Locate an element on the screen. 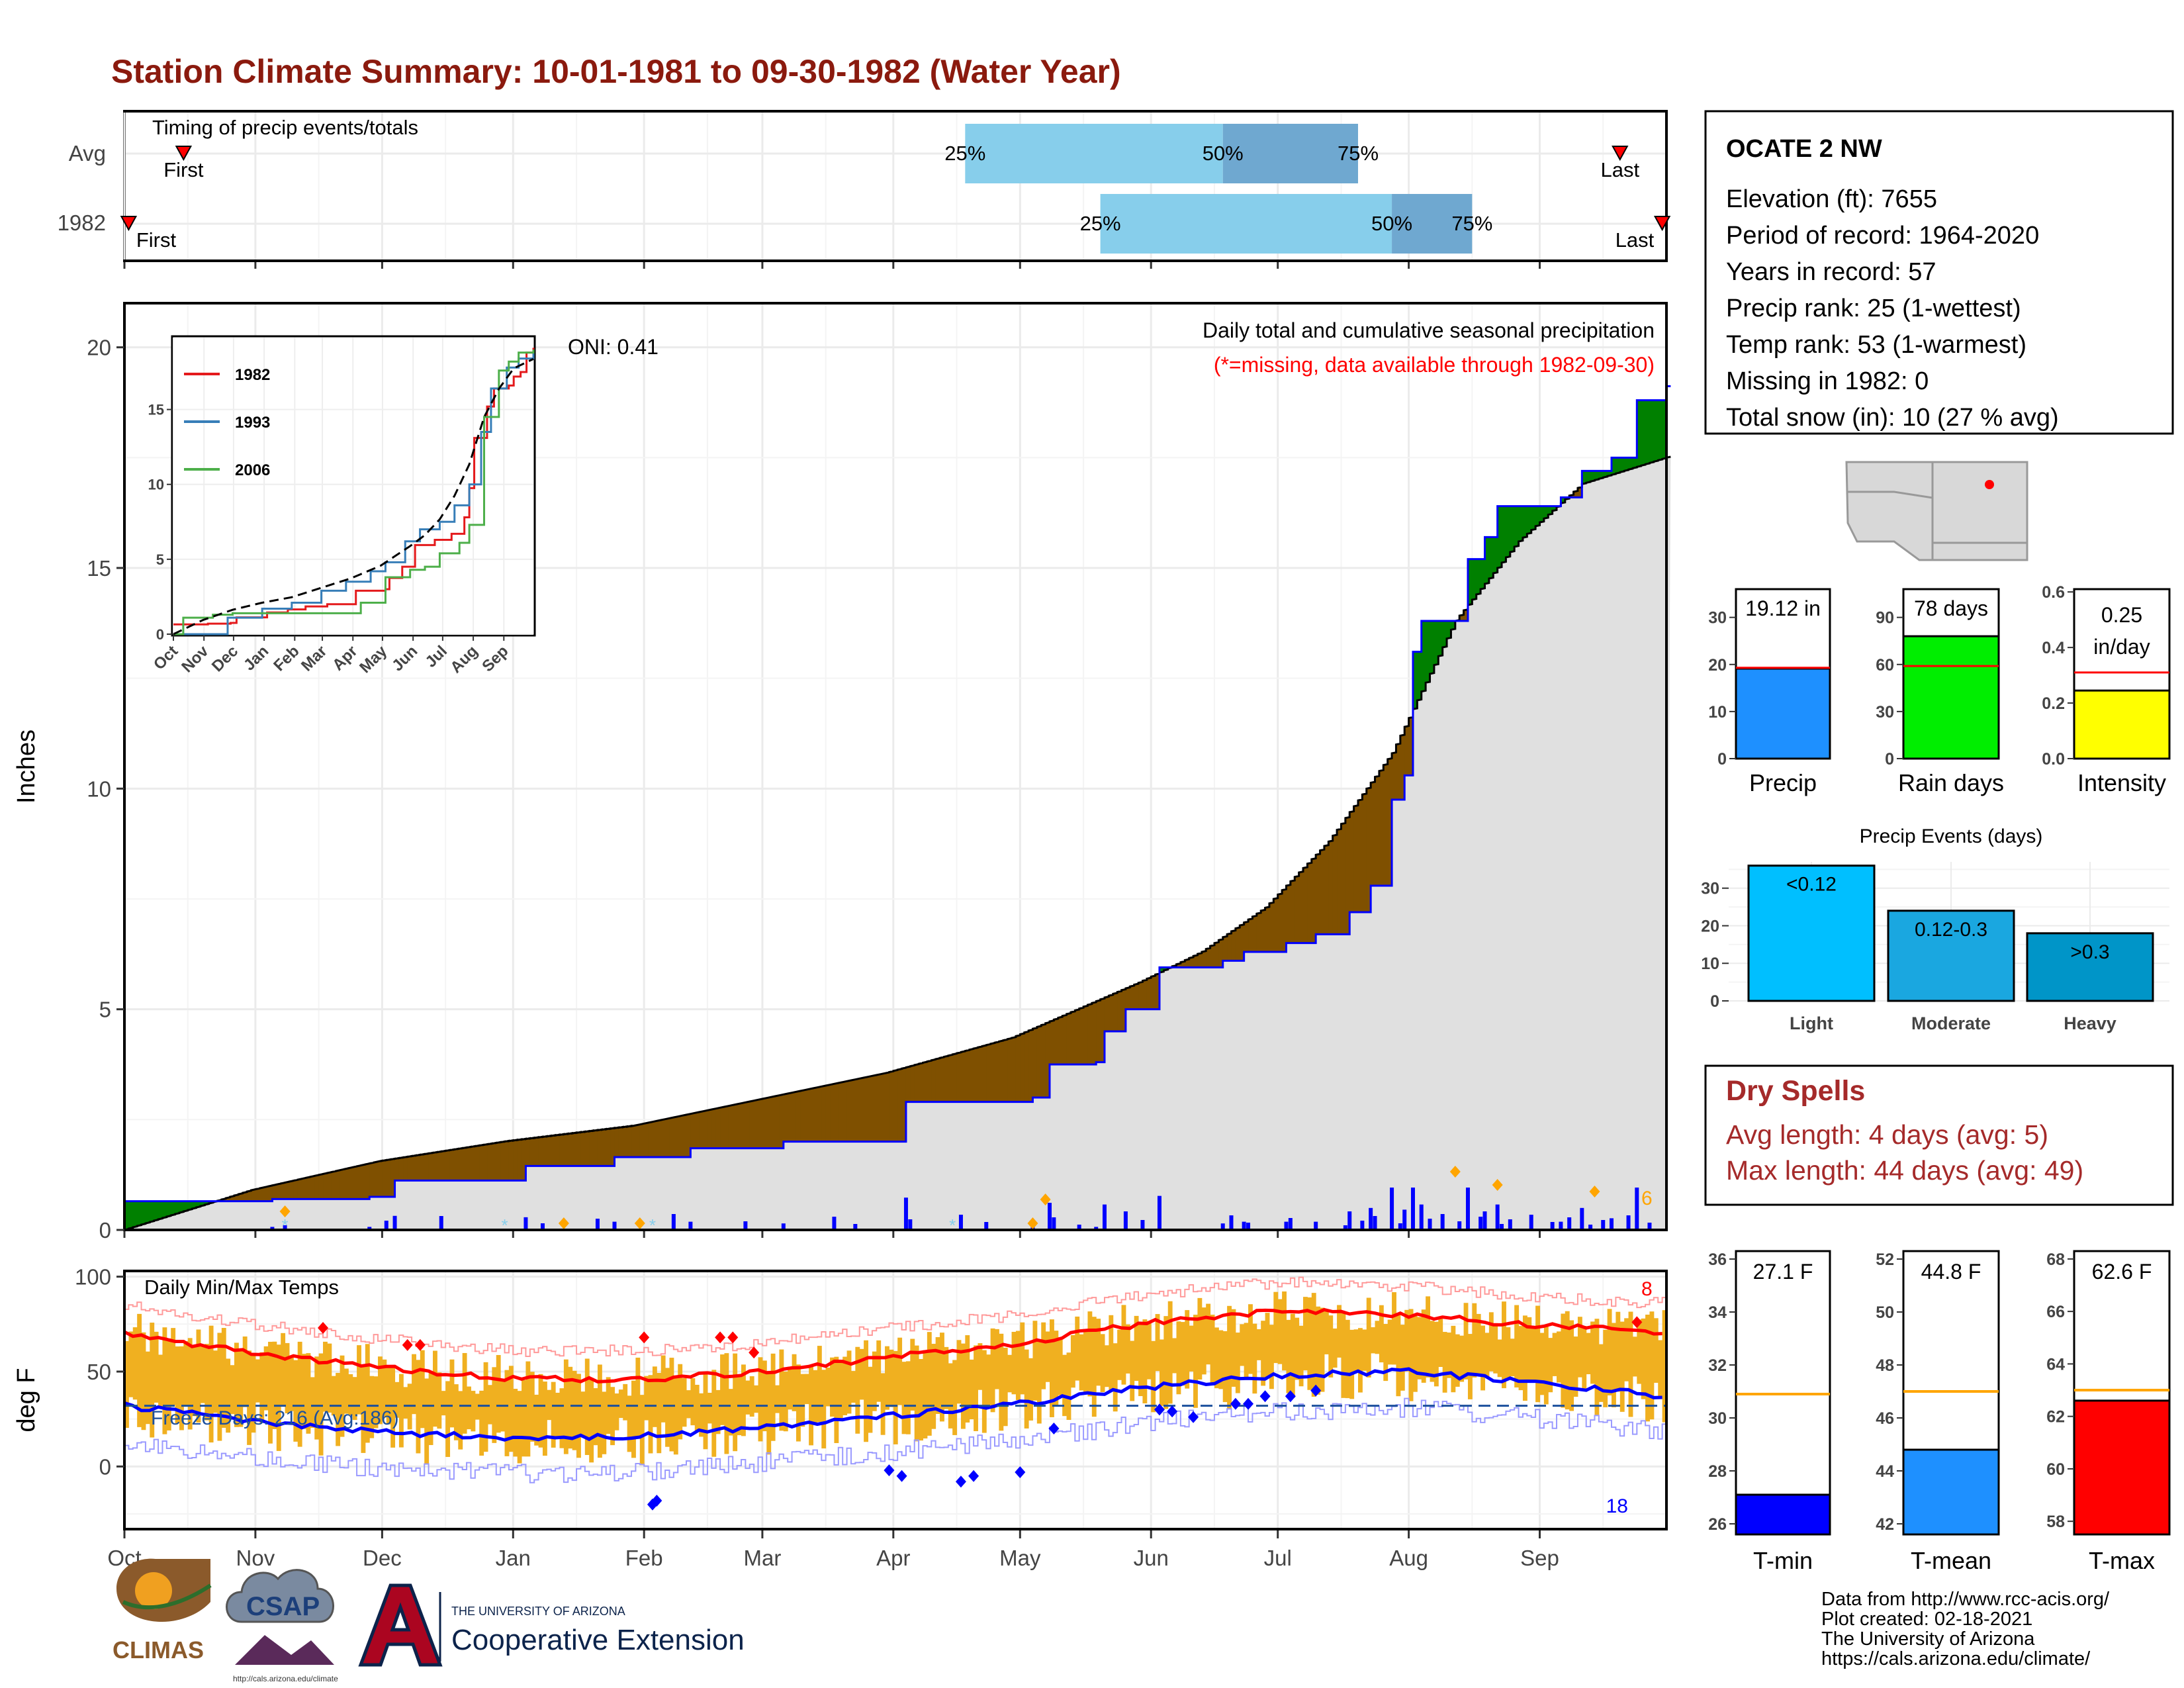 The height and width of the screenshot is (1688, 2184). precip-tick-label: 20 is located at coordinates (99, 348).